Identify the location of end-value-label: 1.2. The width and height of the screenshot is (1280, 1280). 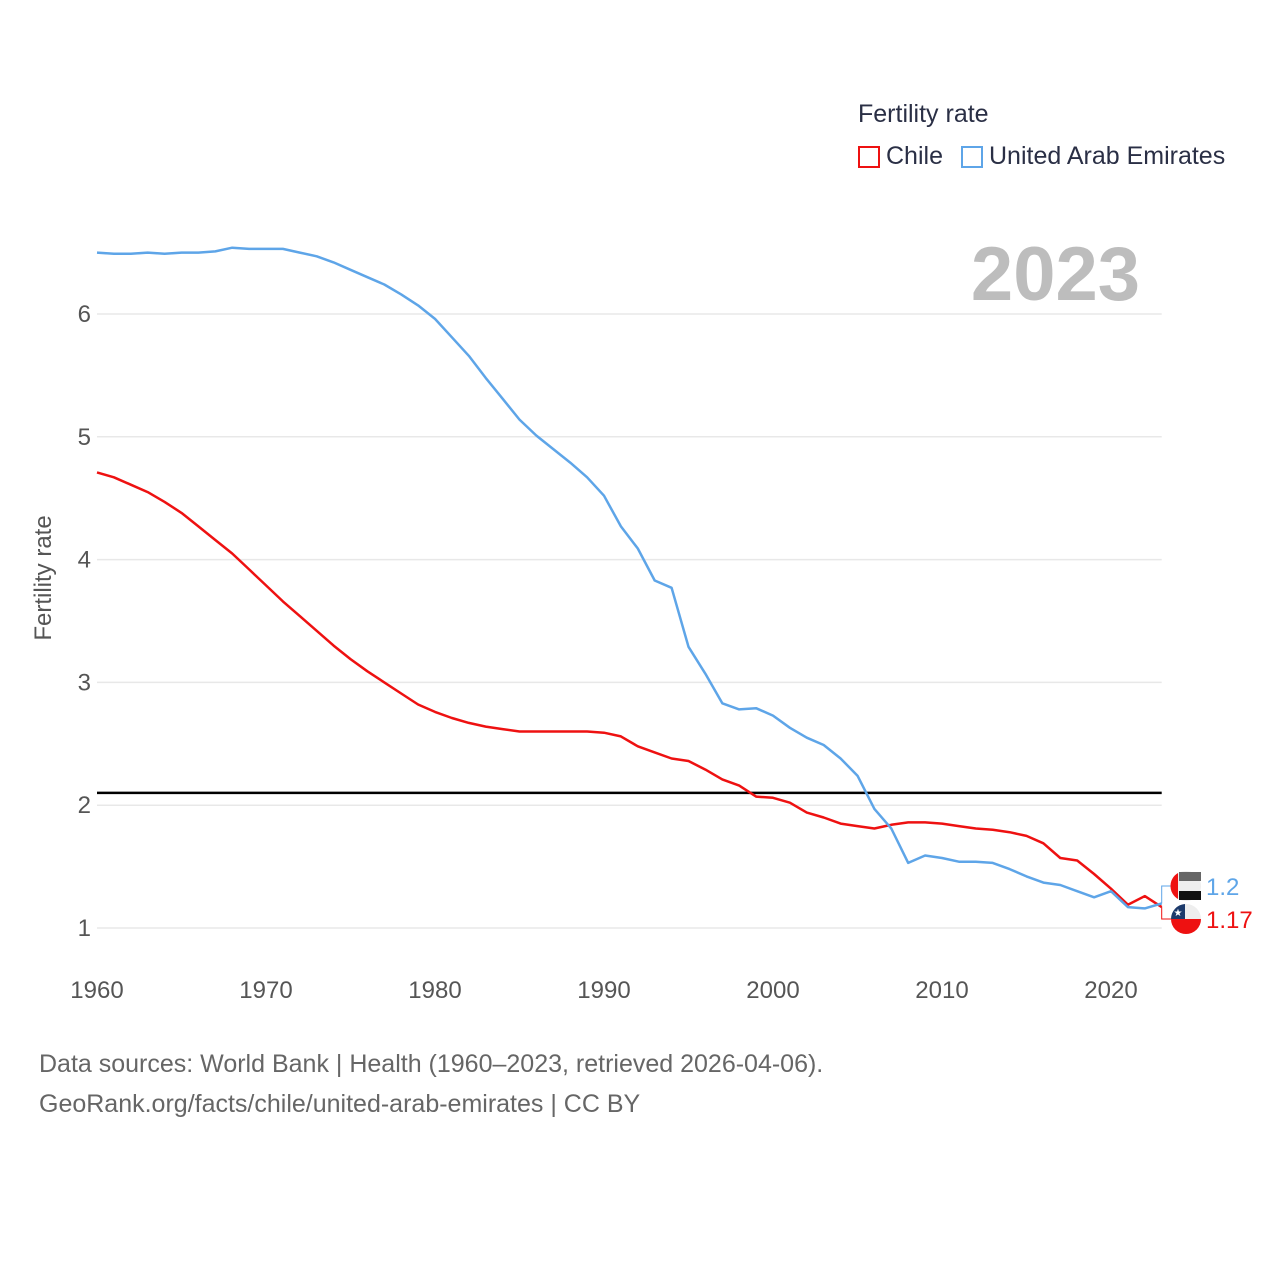
(1222, 887).